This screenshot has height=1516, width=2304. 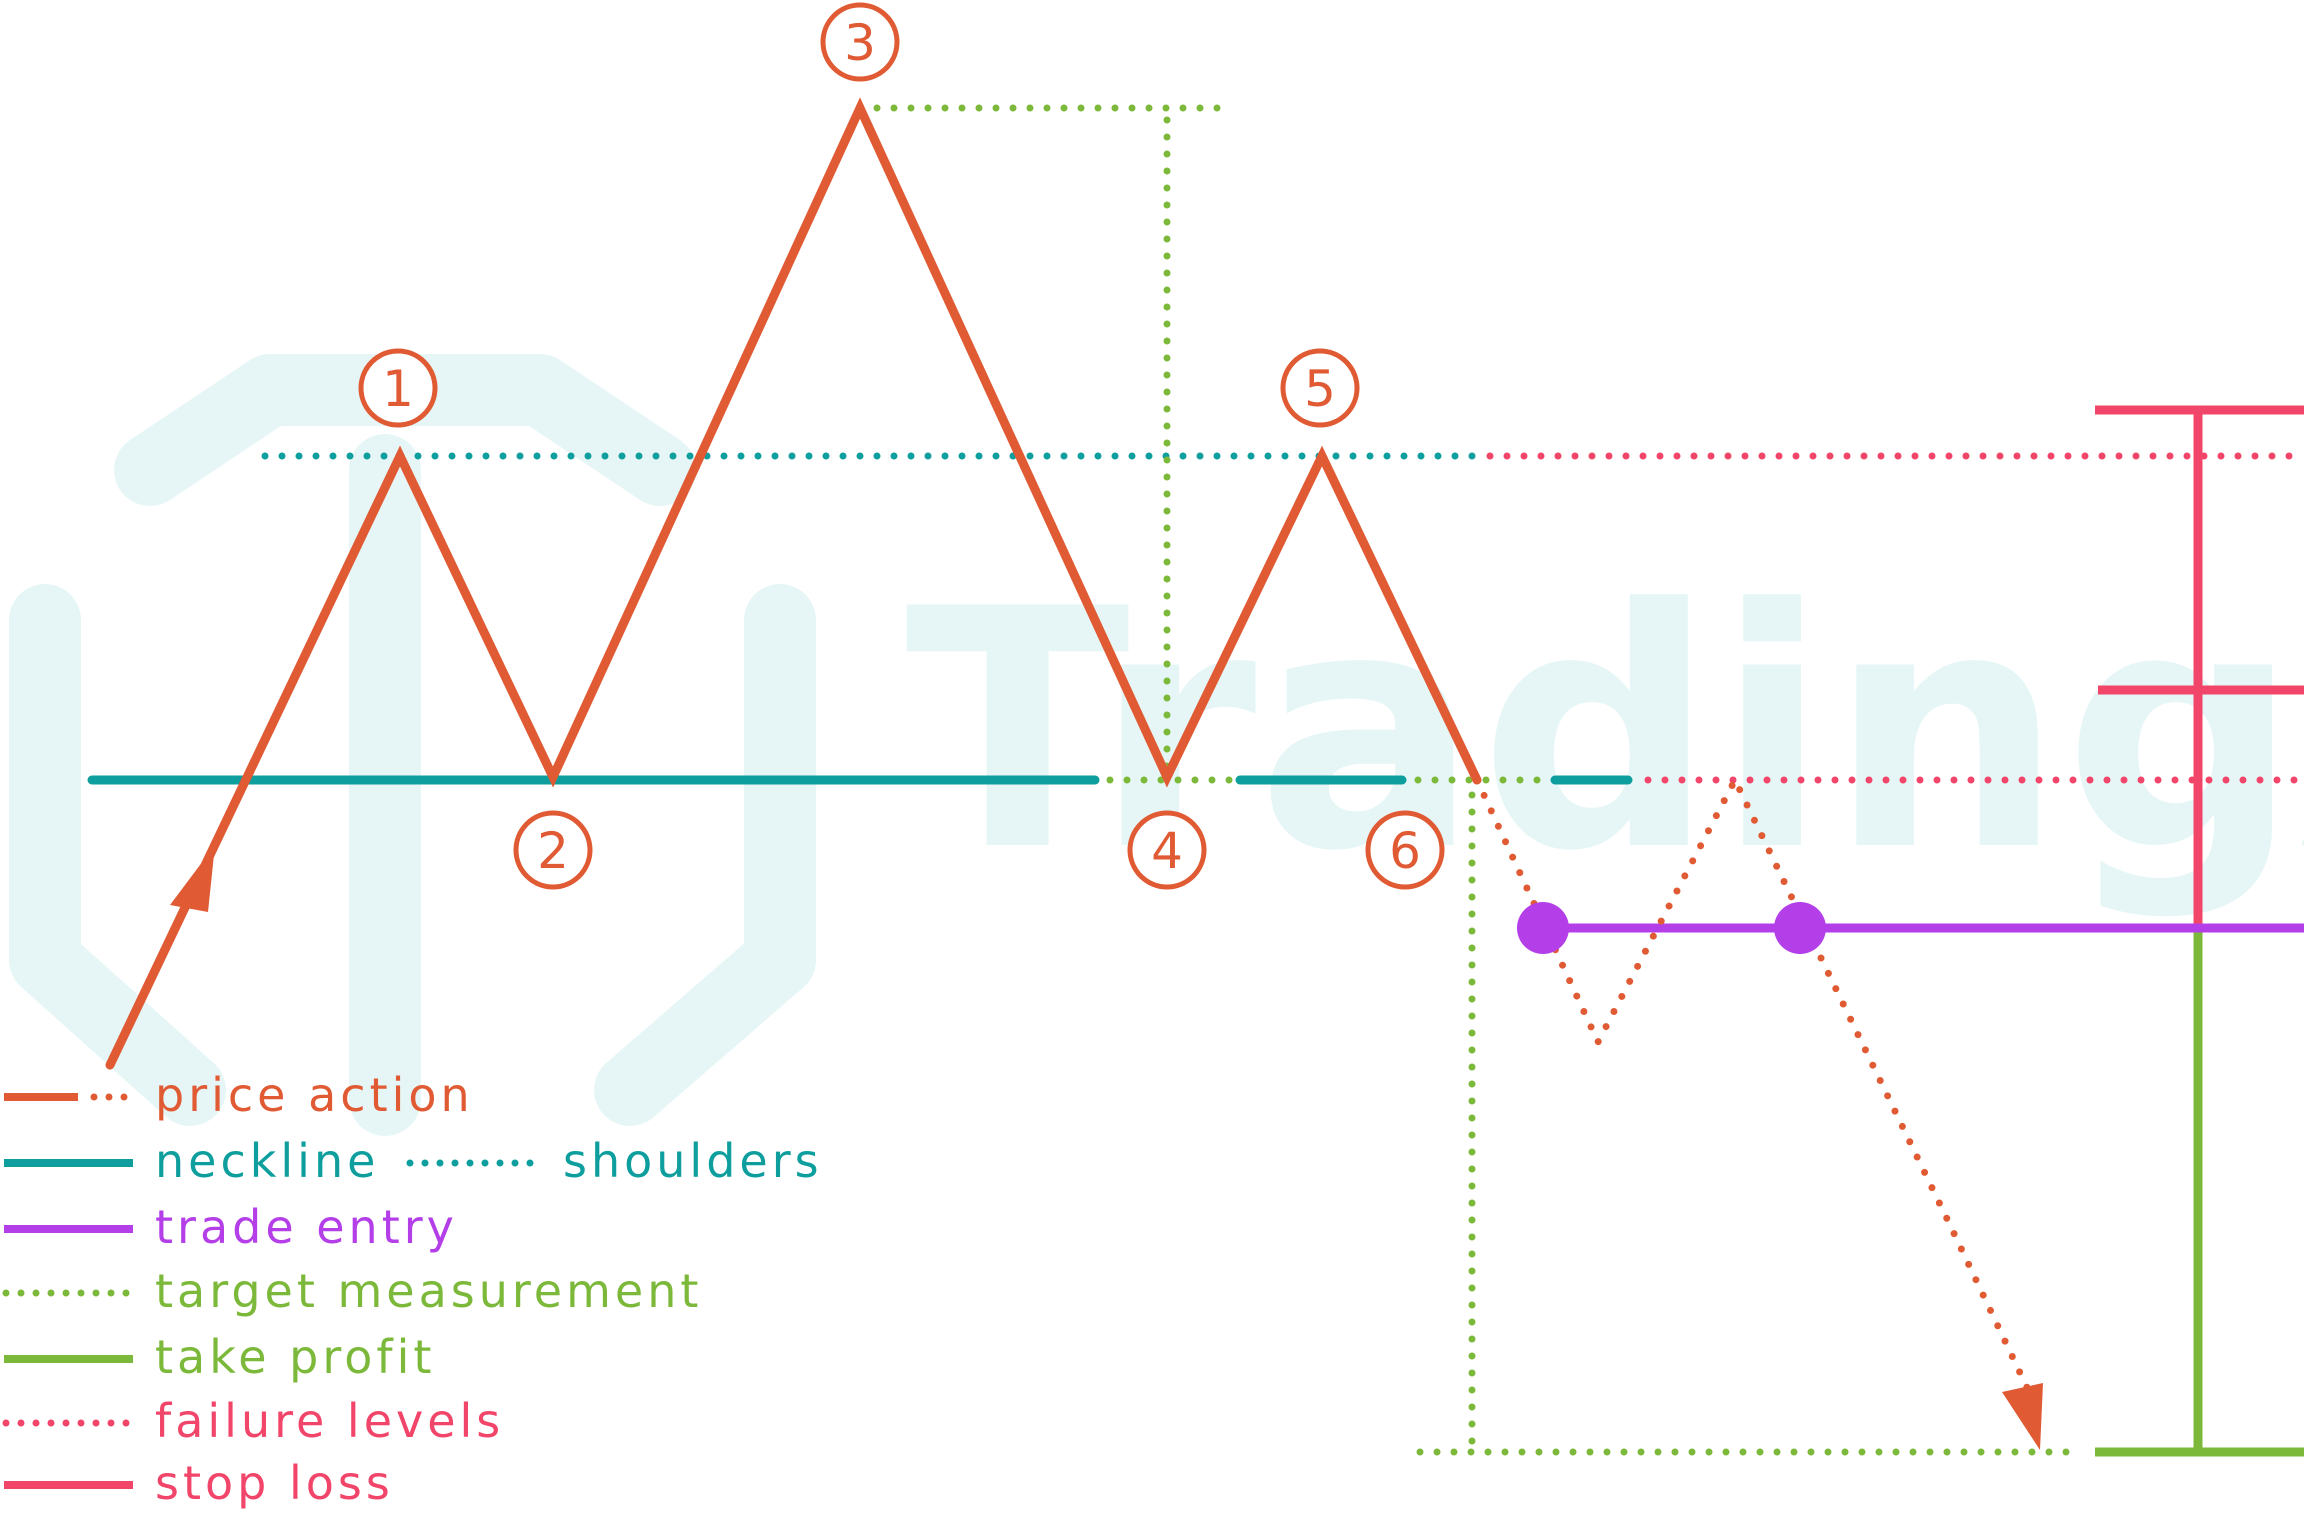 I want to click on legend-label: failure levels, so click(x=329, y=1421).